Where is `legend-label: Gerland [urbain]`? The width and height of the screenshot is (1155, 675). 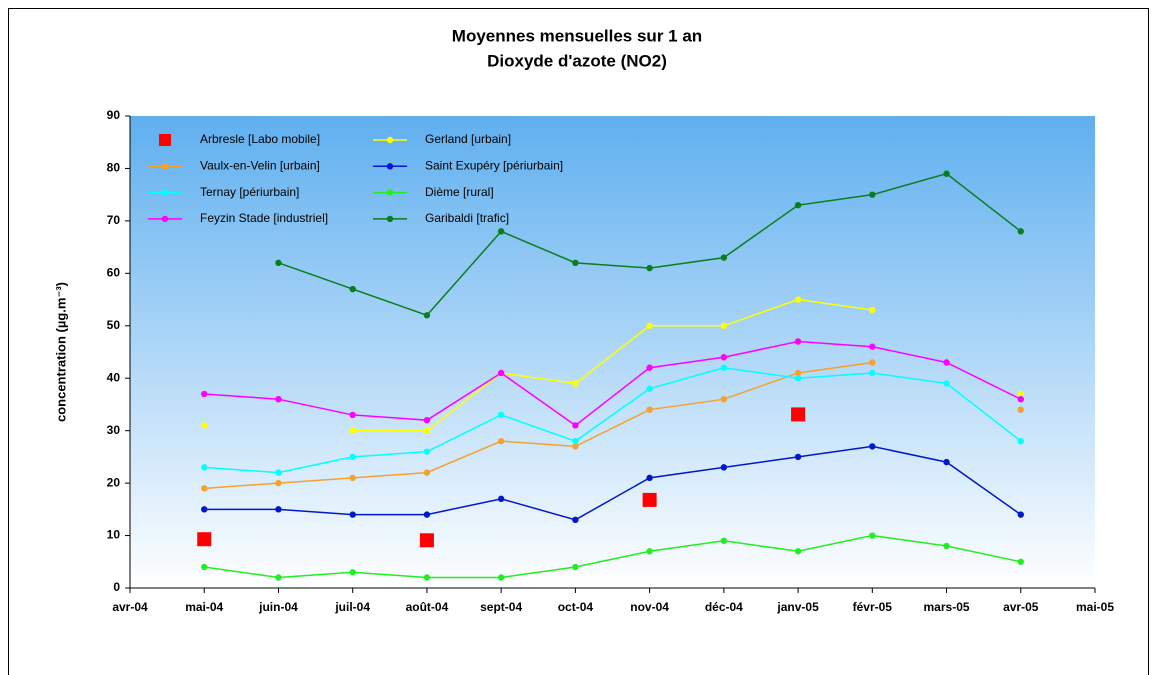 legend-label: Gerland [urbain] is located at coordinates (468, 139).